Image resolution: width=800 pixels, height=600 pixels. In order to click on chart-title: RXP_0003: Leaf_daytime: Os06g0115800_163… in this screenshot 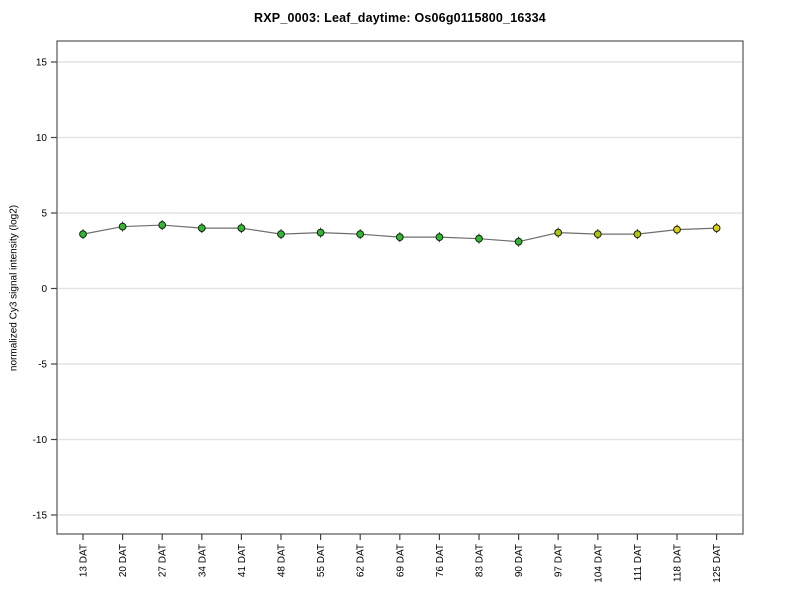, I will do `click(400, 18)`.